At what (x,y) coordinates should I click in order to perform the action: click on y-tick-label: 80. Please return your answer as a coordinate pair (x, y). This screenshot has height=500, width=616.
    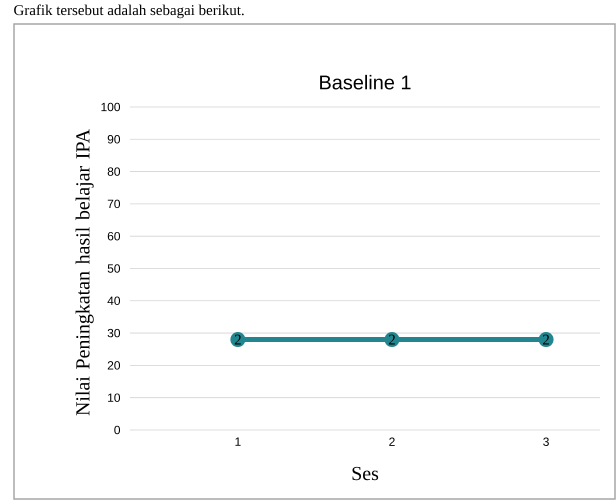
    Looking at the image, I should click on (114, 171).